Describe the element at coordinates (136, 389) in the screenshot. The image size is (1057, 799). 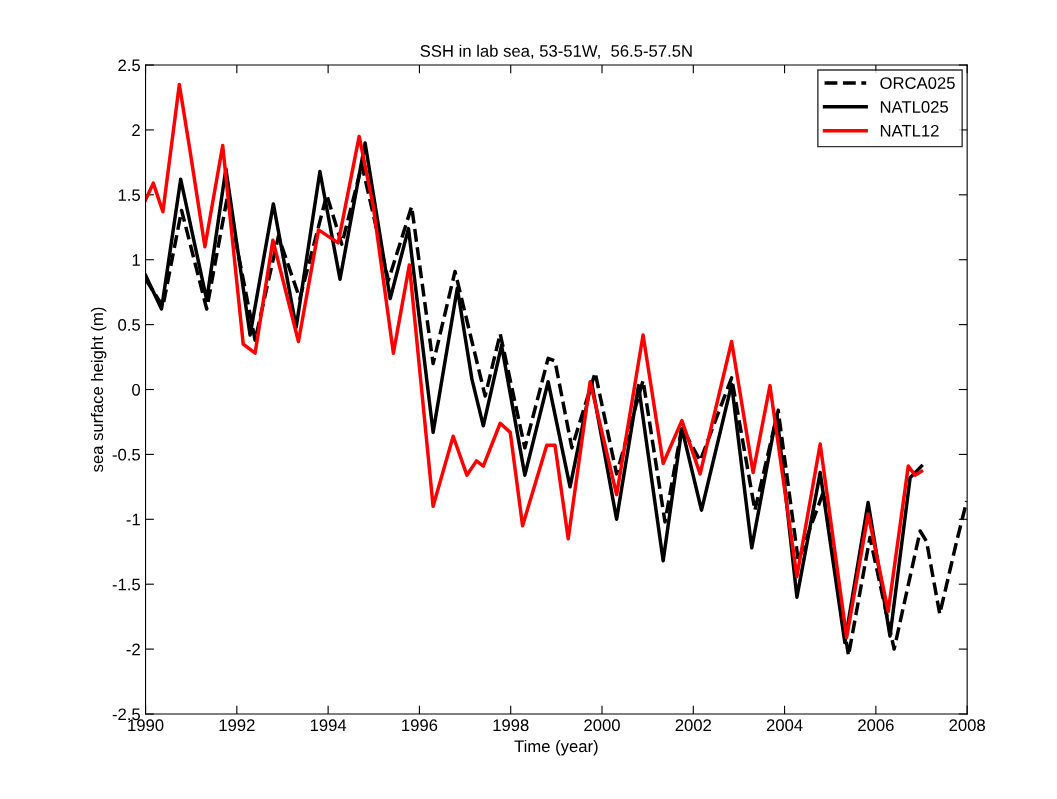
I see `y-tick-label: 0` at that location.